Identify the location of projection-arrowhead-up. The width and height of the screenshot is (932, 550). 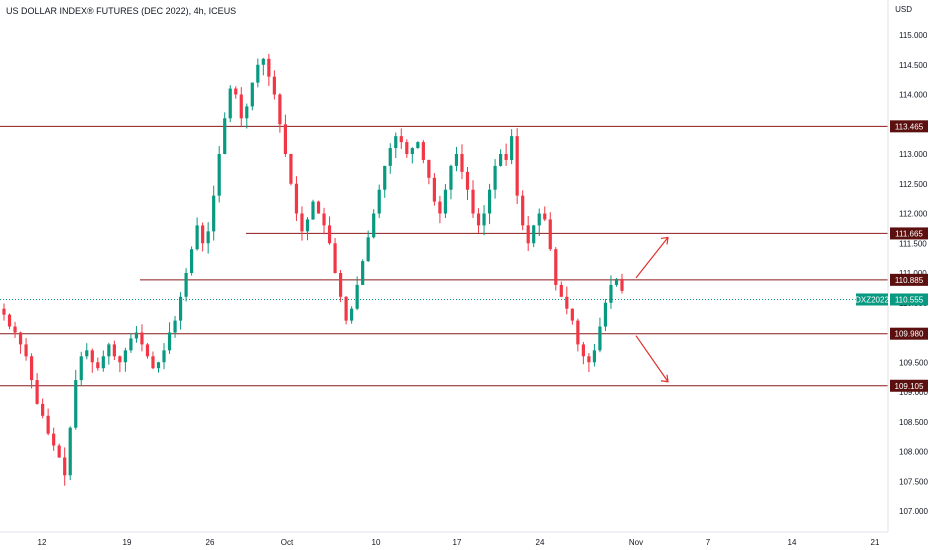
(664, 240).